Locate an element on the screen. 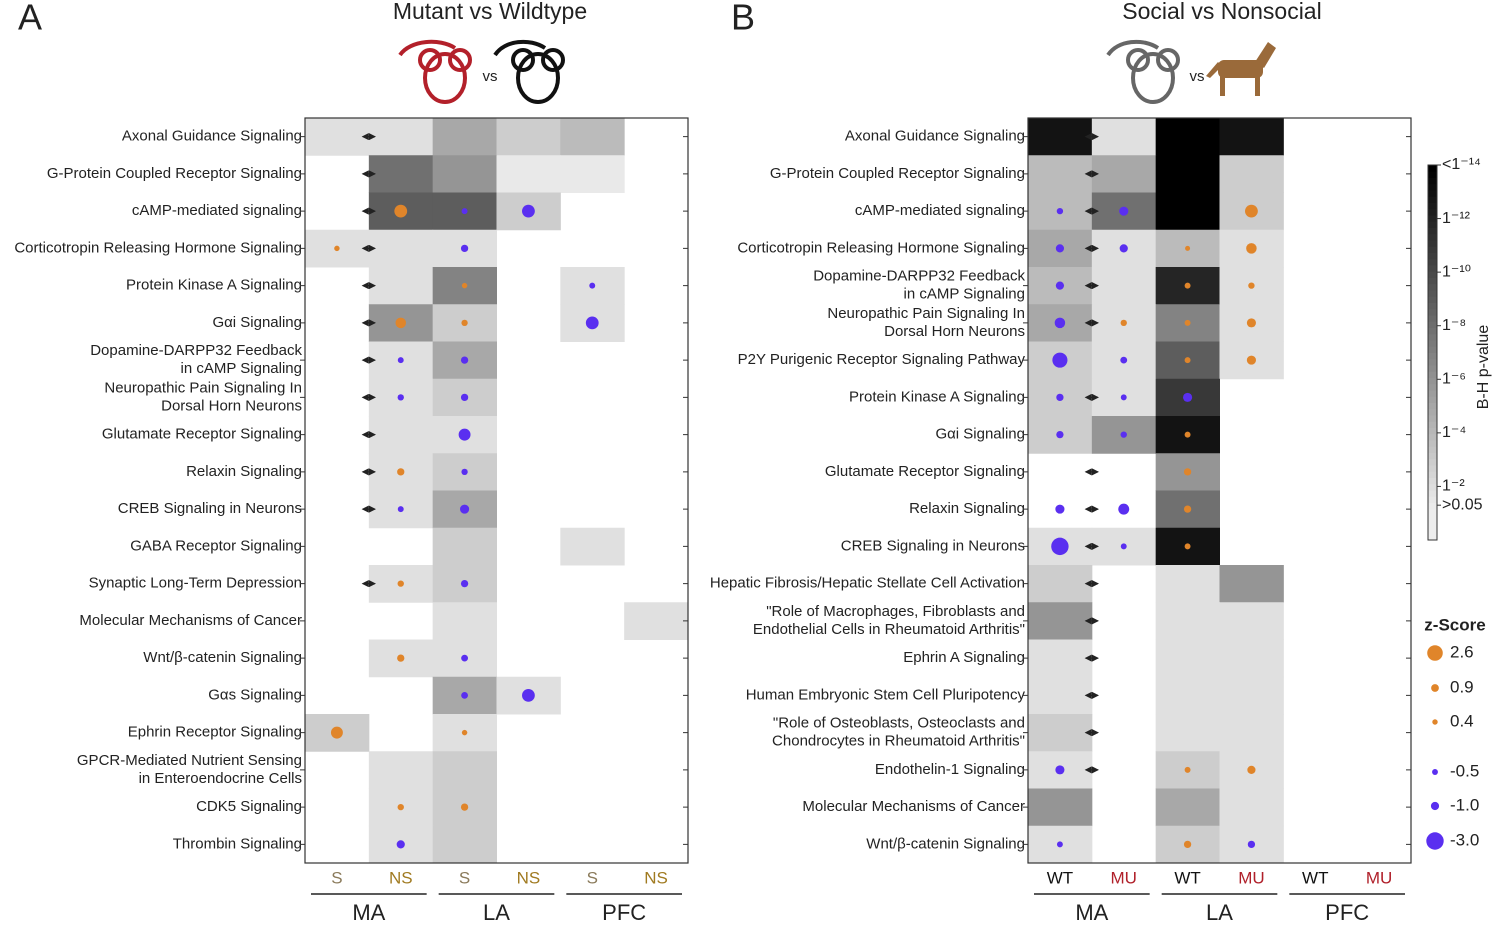 This screenshot has width=1500, height=932. wildtype-mouse-icon is located at coordinates (529, 71).